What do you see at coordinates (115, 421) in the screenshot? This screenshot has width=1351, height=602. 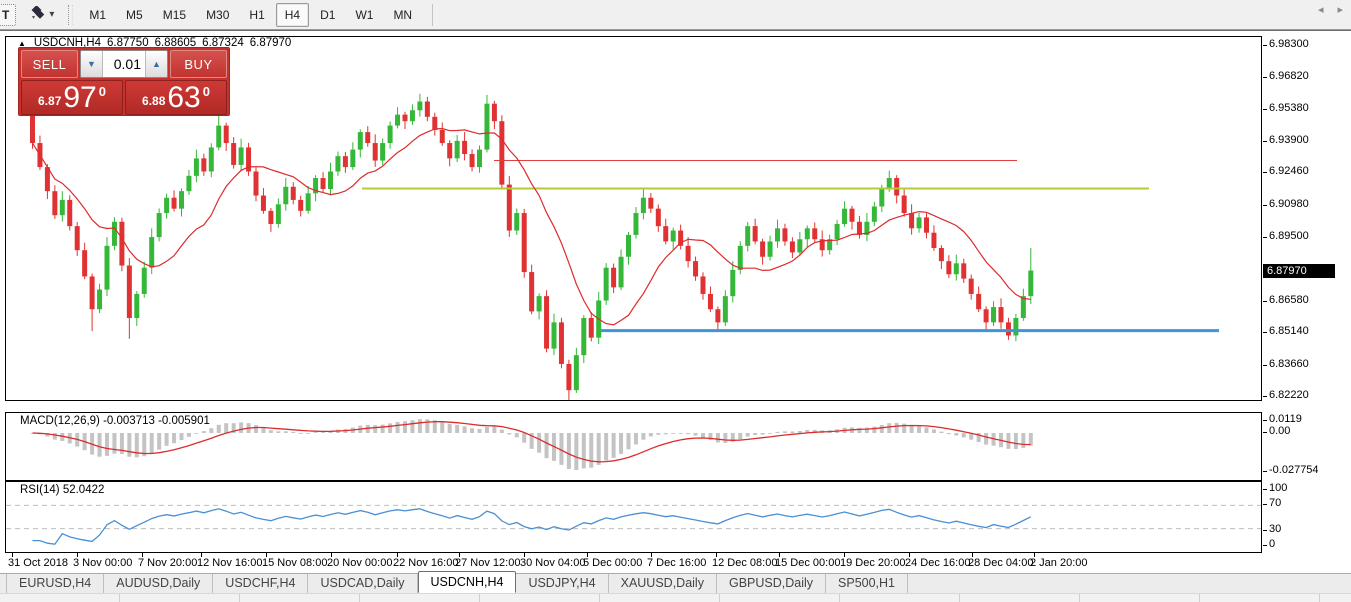 I see `macd-label: MACD(12,26,9) -0.003713 -0.005901` at bounding box center [115, 421].